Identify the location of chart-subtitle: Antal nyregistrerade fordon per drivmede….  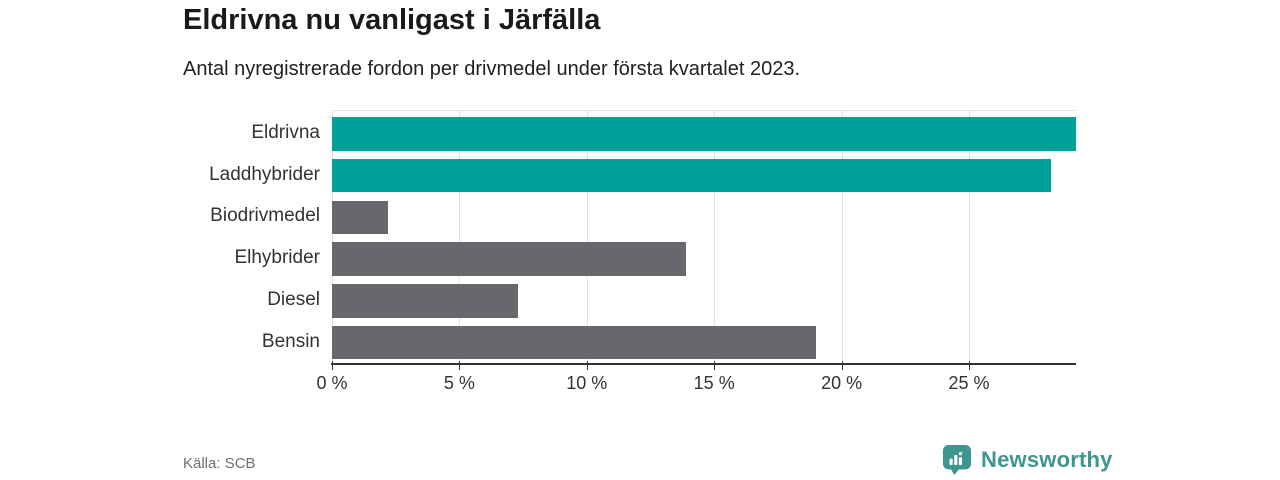
(492, 69).